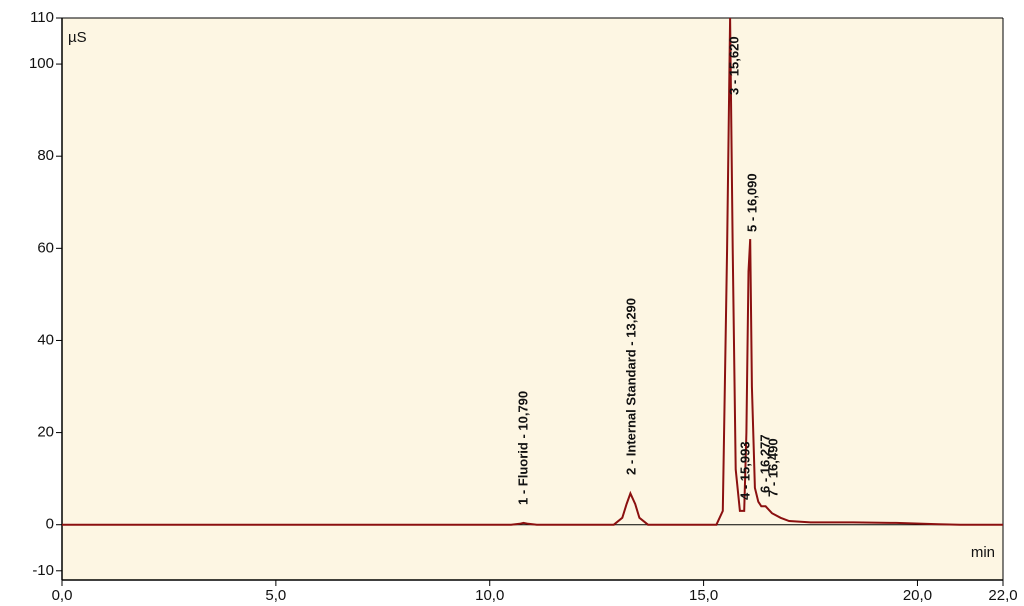 This screenshot has width=1024, height=606. Describe the element at coordinates (1002, 595) in the screenshot. I see `x-tick-label: 22,0` at that location.